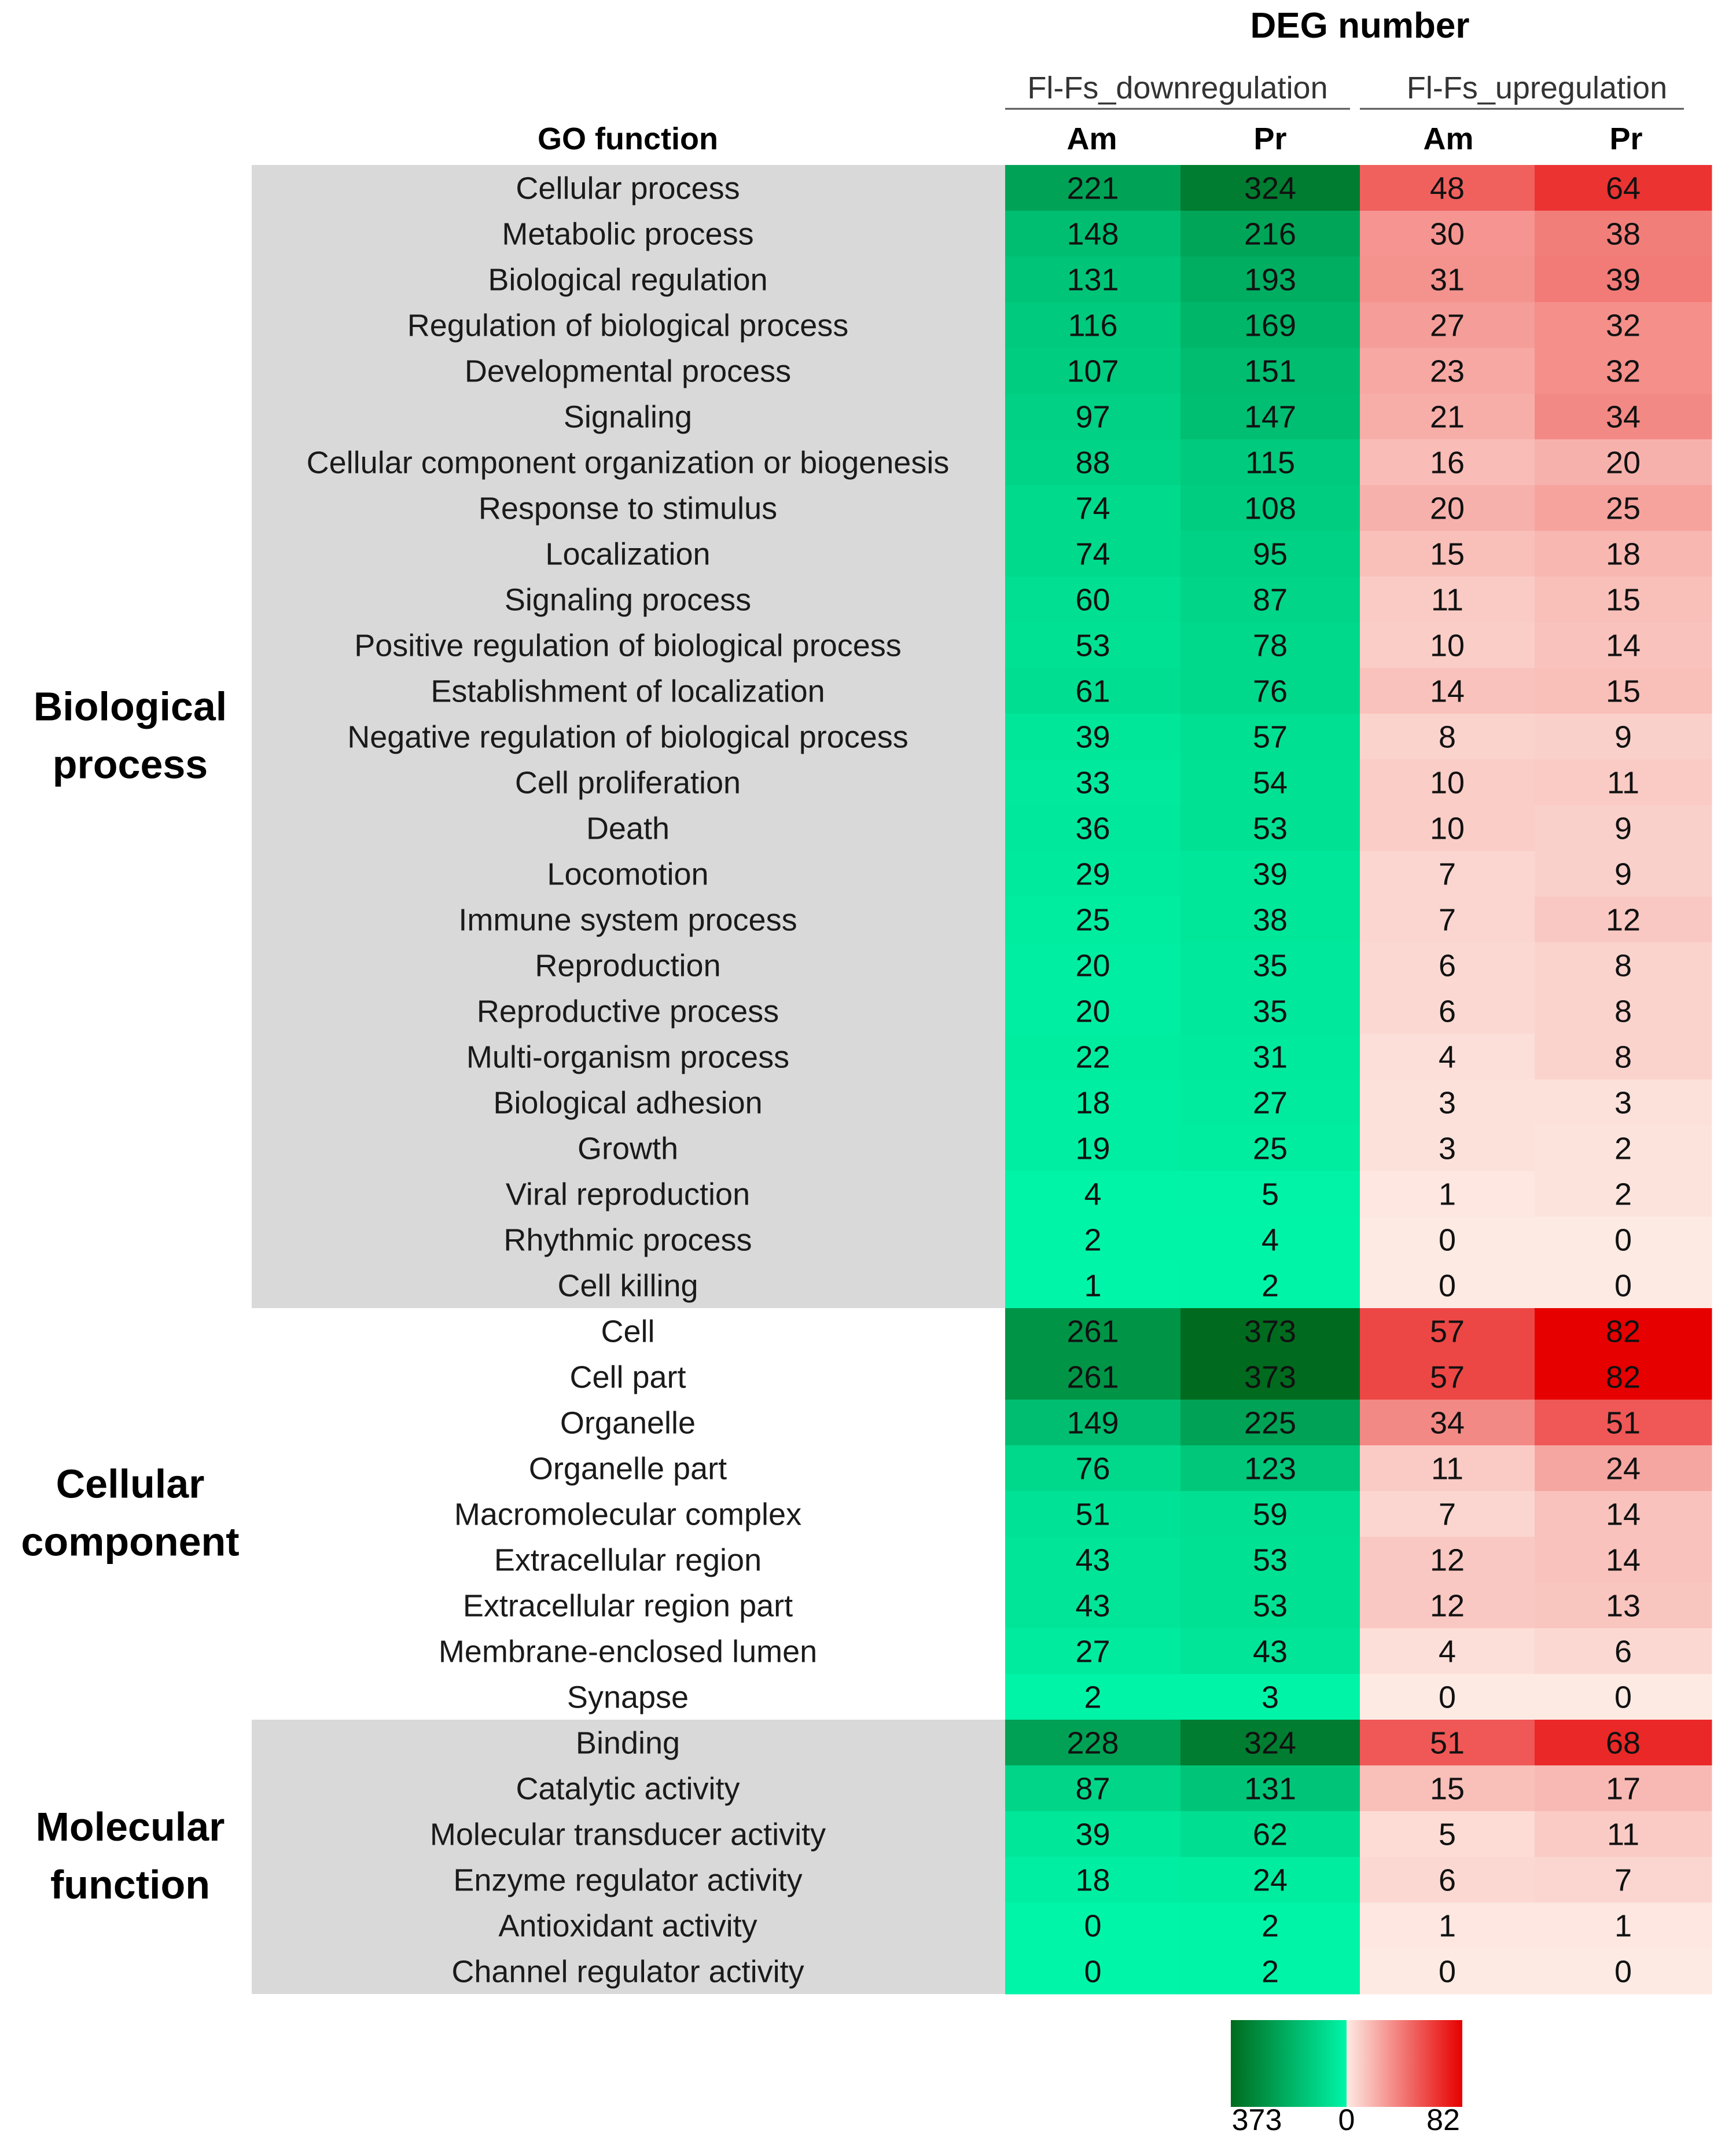 The width and height of the screenshot is (1736, 2137). Describe the element at coordinates (1346, 2120) in the screenshot. I see `legend-label-zero: 0` at that location.